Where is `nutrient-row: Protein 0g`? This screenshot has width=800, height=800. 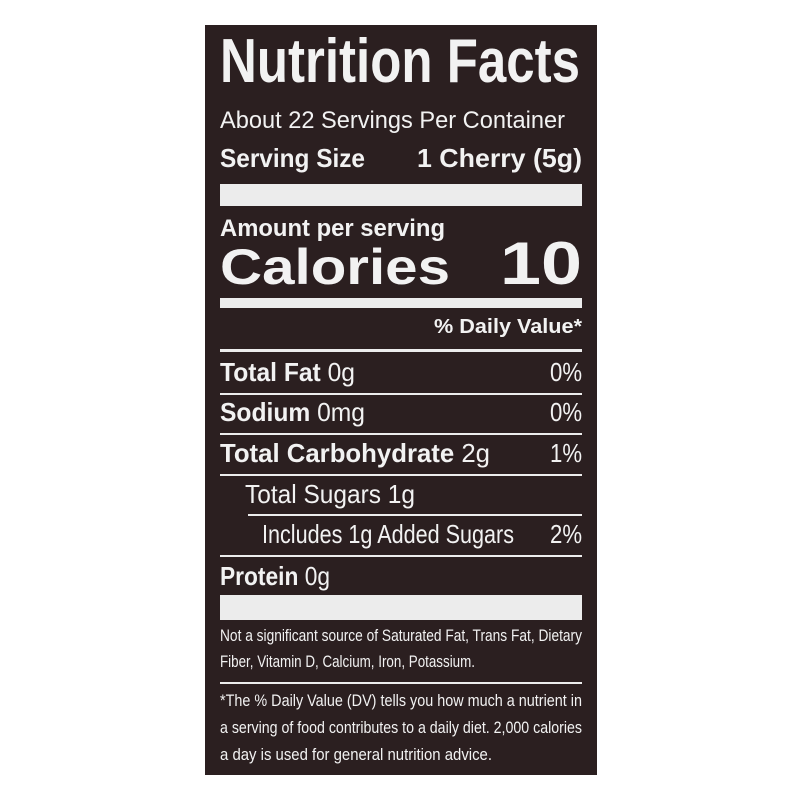
nutrient-row: Protein 0g is located at coordinates (275, 576).